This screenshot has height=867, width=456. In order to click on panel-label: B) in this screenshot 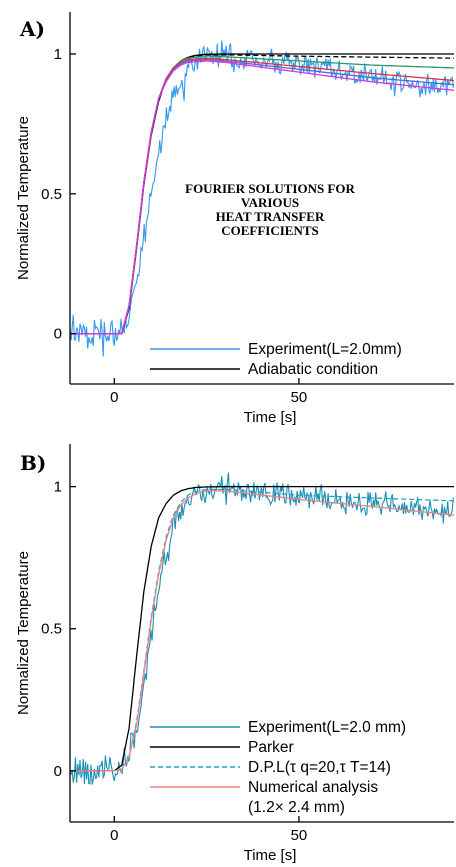, I will do `click(33, 463)`.